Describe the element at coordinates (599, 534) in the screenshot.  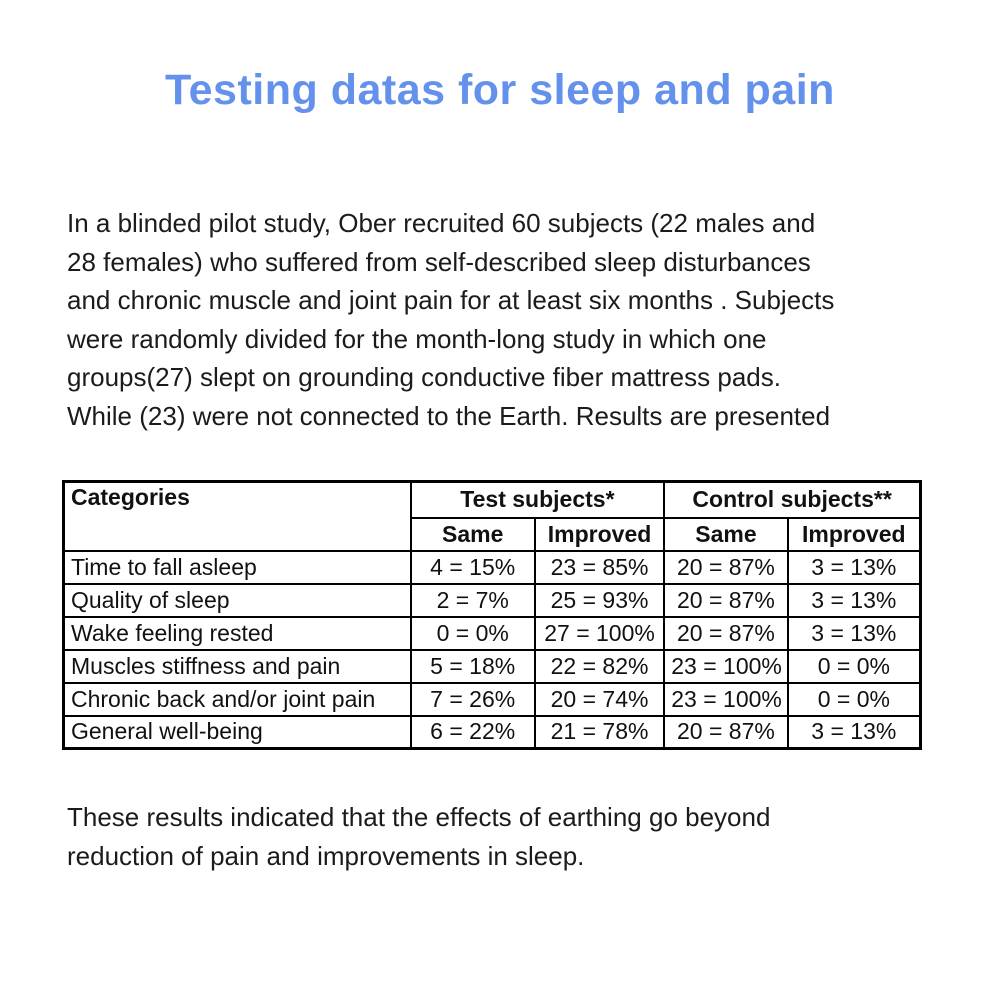
I see `column-header-test-improved: Improved` at that location.